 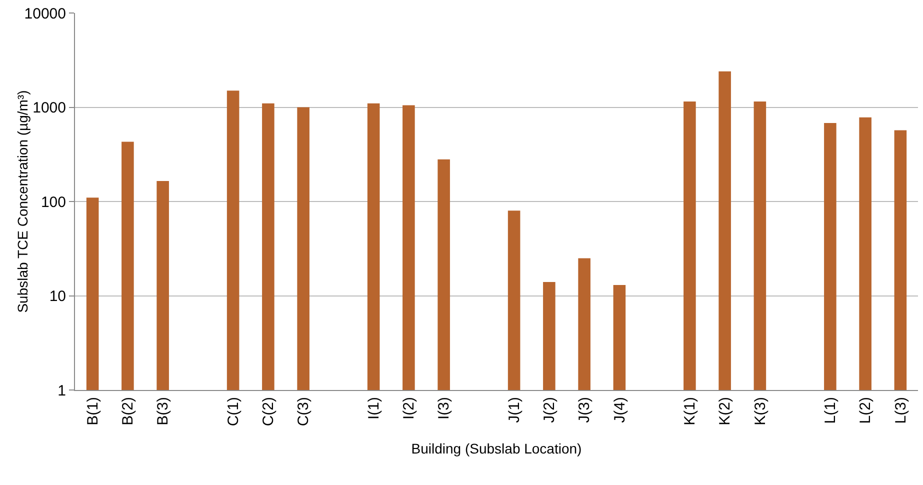 I want to click on x-tick-label: I(2), so click(x=409, y=408).